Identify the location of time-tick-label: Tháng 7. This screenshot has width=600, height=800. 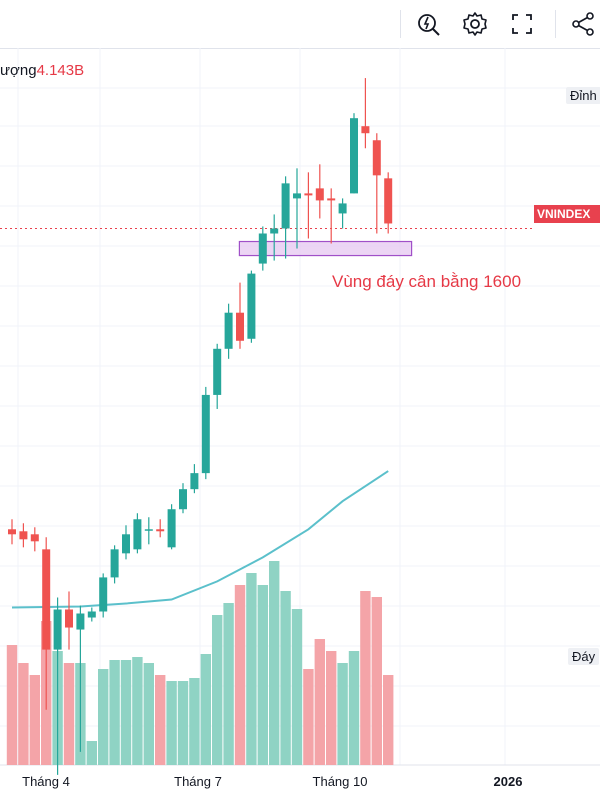
(198, 781).